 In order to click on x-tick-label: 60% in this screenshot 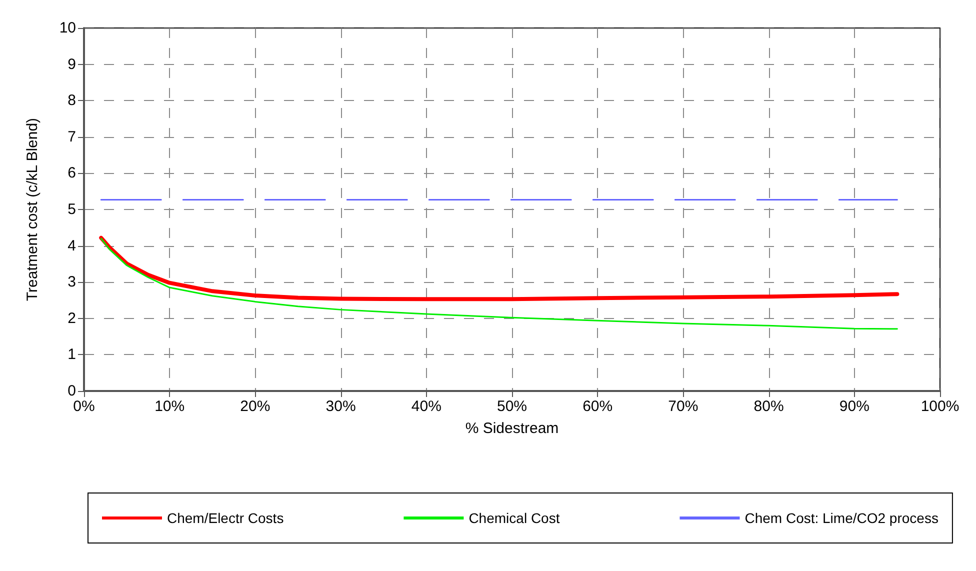, I will do `click(597, 406)`.